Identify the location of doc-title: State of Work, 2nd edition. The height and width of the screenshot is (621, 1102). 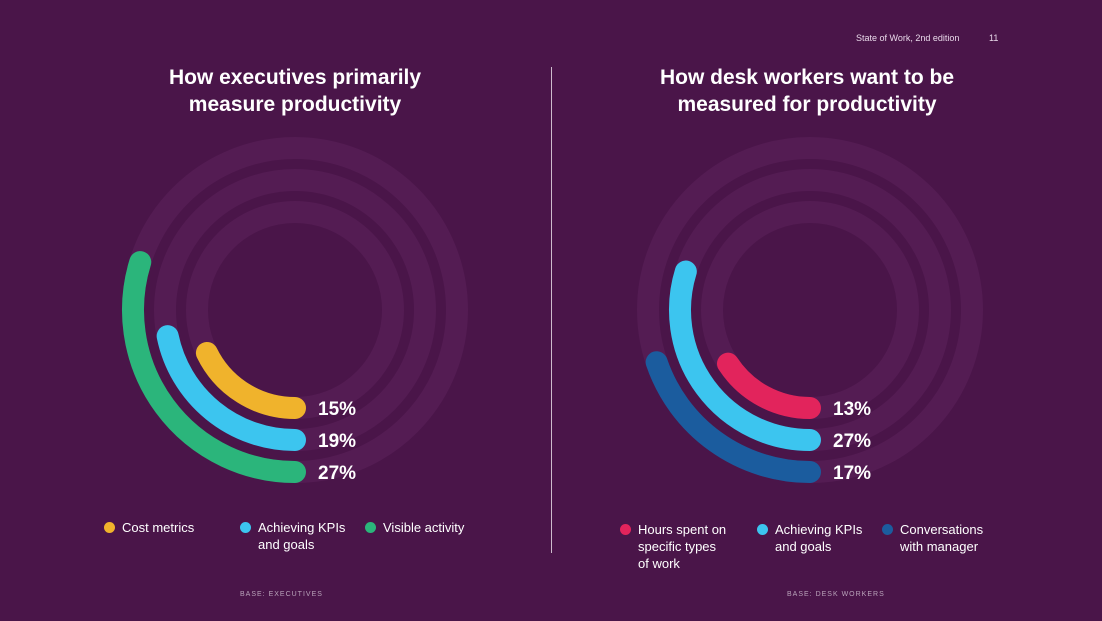
(908, 38).